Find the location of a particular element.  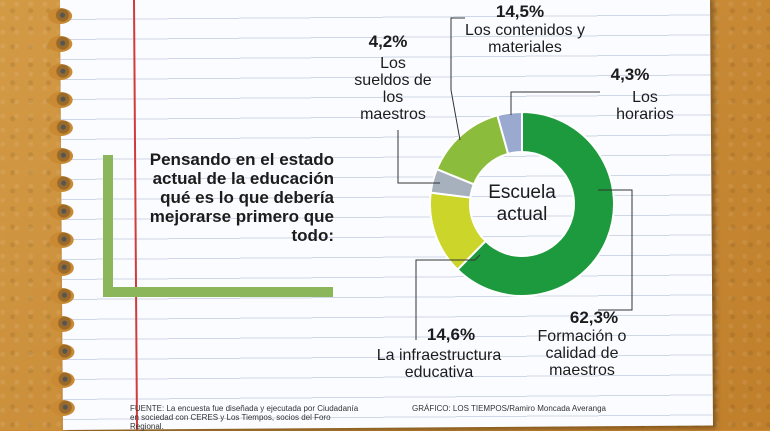

slice-category-label: Los contenidos y is located at coordinates (525, 30).